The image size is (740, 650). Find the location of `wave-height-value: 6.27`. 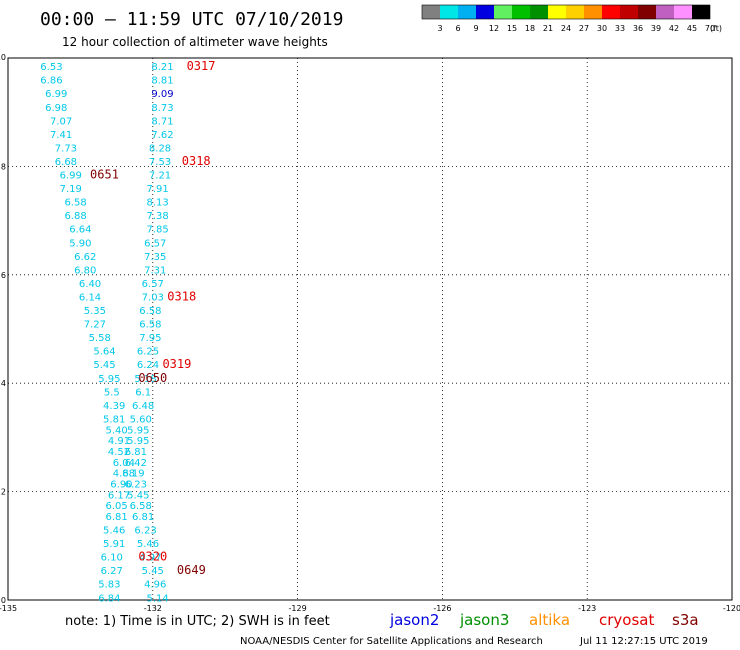

wave-height-value: 6.27 is located at coordinates (112, 571).